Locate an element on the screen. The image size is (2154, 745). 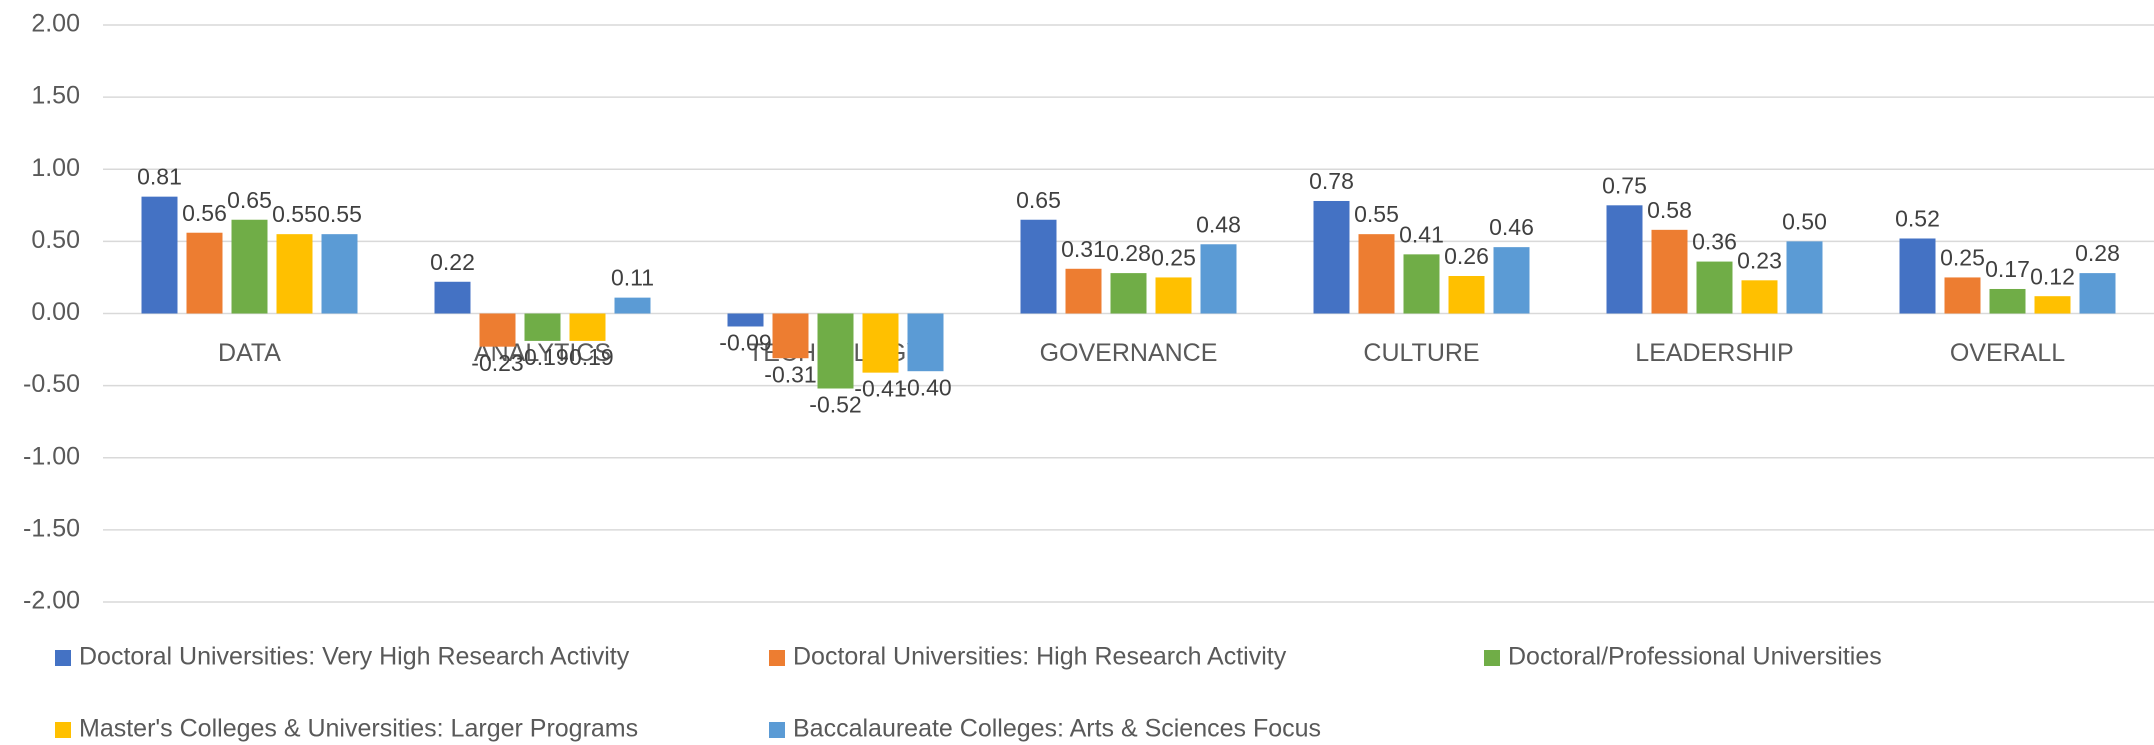
data-label: 0.36 is located at coordinates (1714, 242).